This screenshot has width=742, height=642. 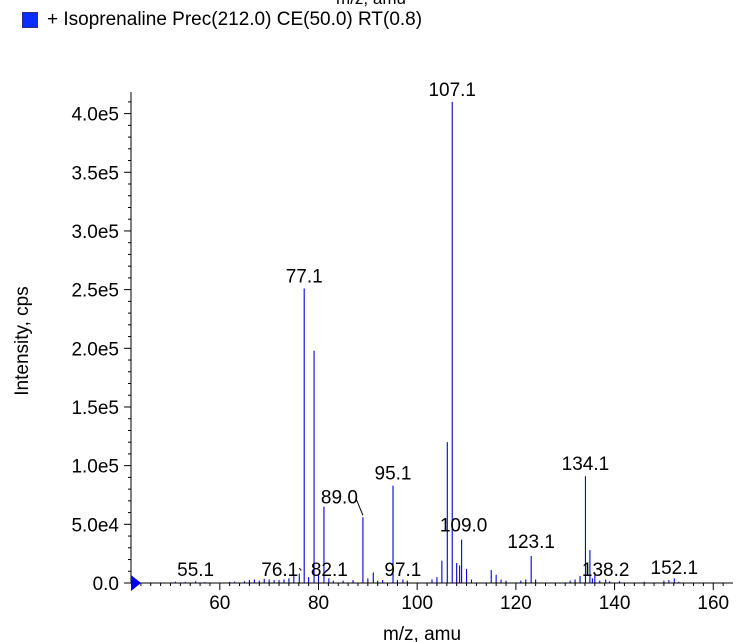 What do you see at coordinates (95, 232) in the screenshot?
I see `y-tick-label: 3.0e5` at bounding box center [95, 232].